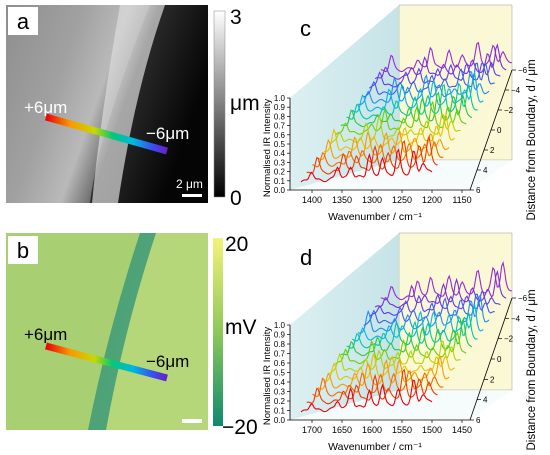 The height and width of the screenshot is (455, 550). I want to click on x-tick-label: 1400, so click(312, 200).